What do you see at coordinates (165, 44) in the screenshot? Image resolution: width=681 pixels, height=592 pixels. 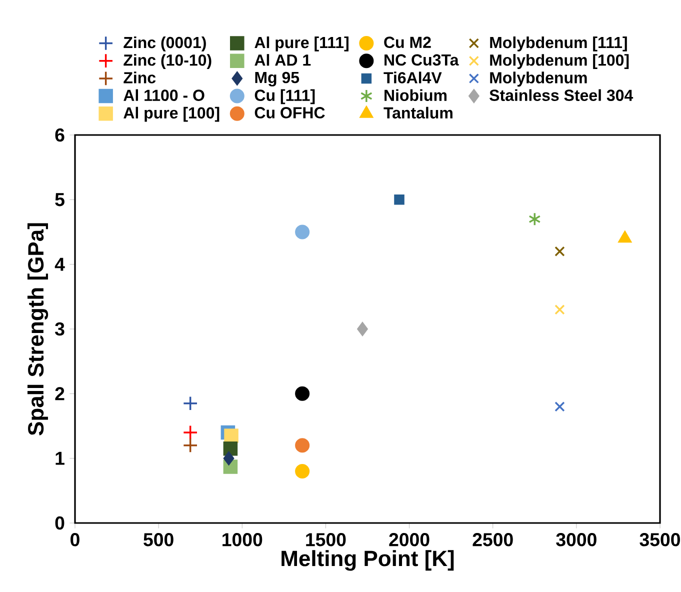 I see `legend-label: Zinc (0001)` at bounding box center [165, 44].